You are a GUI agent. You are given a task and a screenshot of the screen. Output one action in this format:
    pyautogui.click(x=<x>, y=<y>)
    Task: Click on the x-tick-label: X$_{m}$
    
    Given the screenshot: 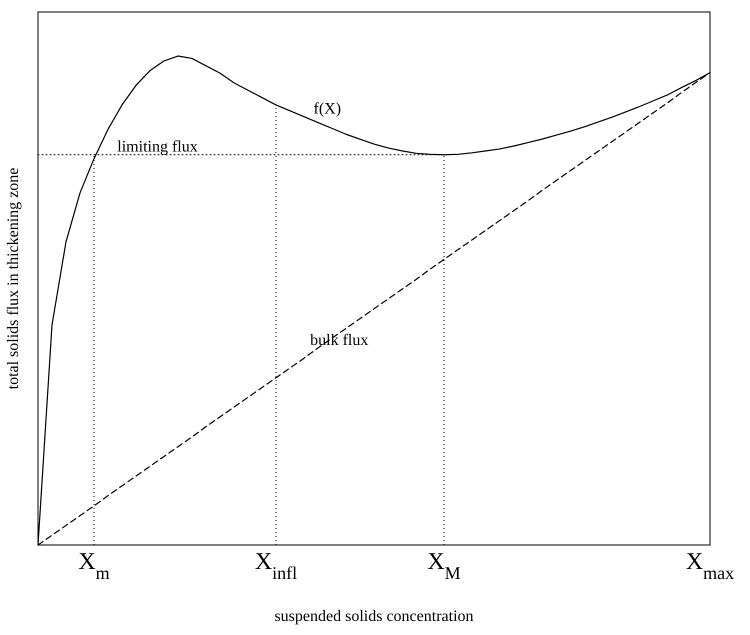 What is the action you would take?
    pyautogui.click(x=94, y=566)
    